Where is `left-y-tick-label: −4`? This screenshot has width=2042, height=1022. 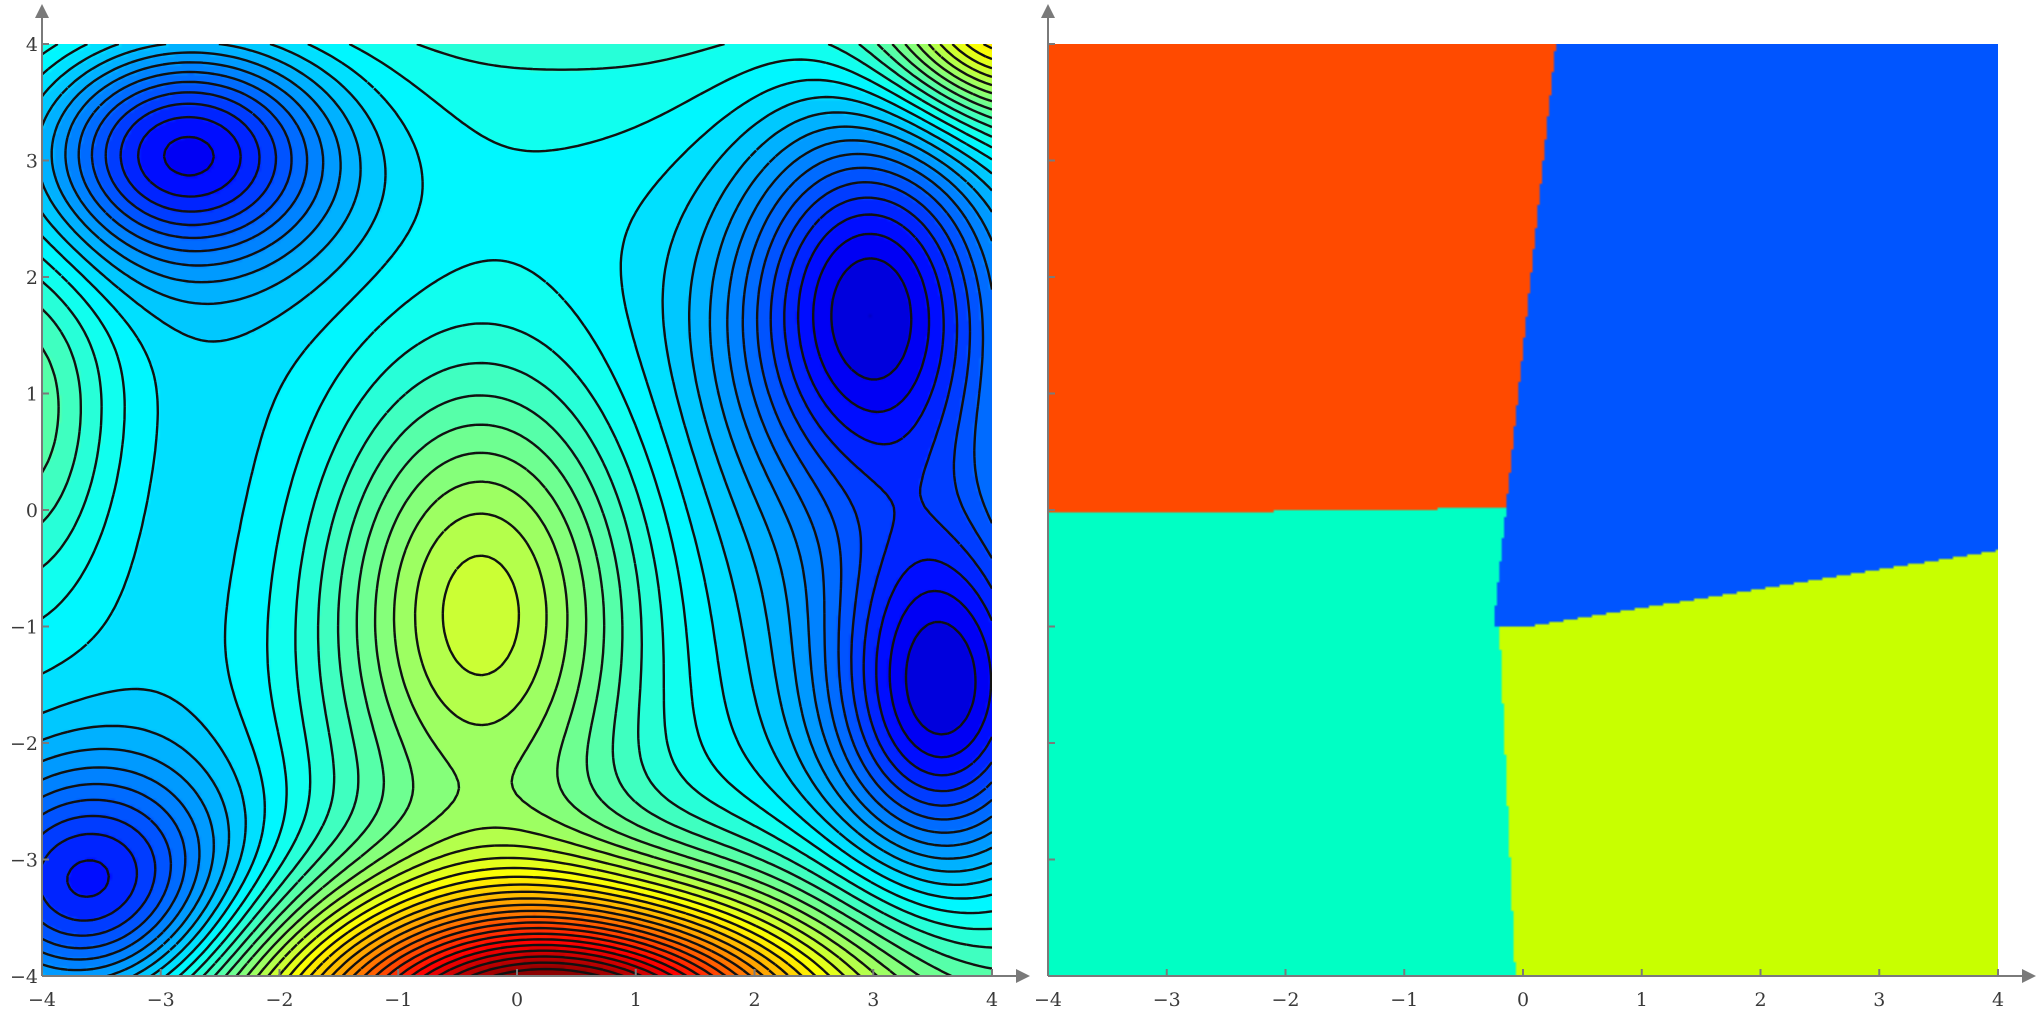 left-y-tick-label: −4 is located at coordinates (24, 977).